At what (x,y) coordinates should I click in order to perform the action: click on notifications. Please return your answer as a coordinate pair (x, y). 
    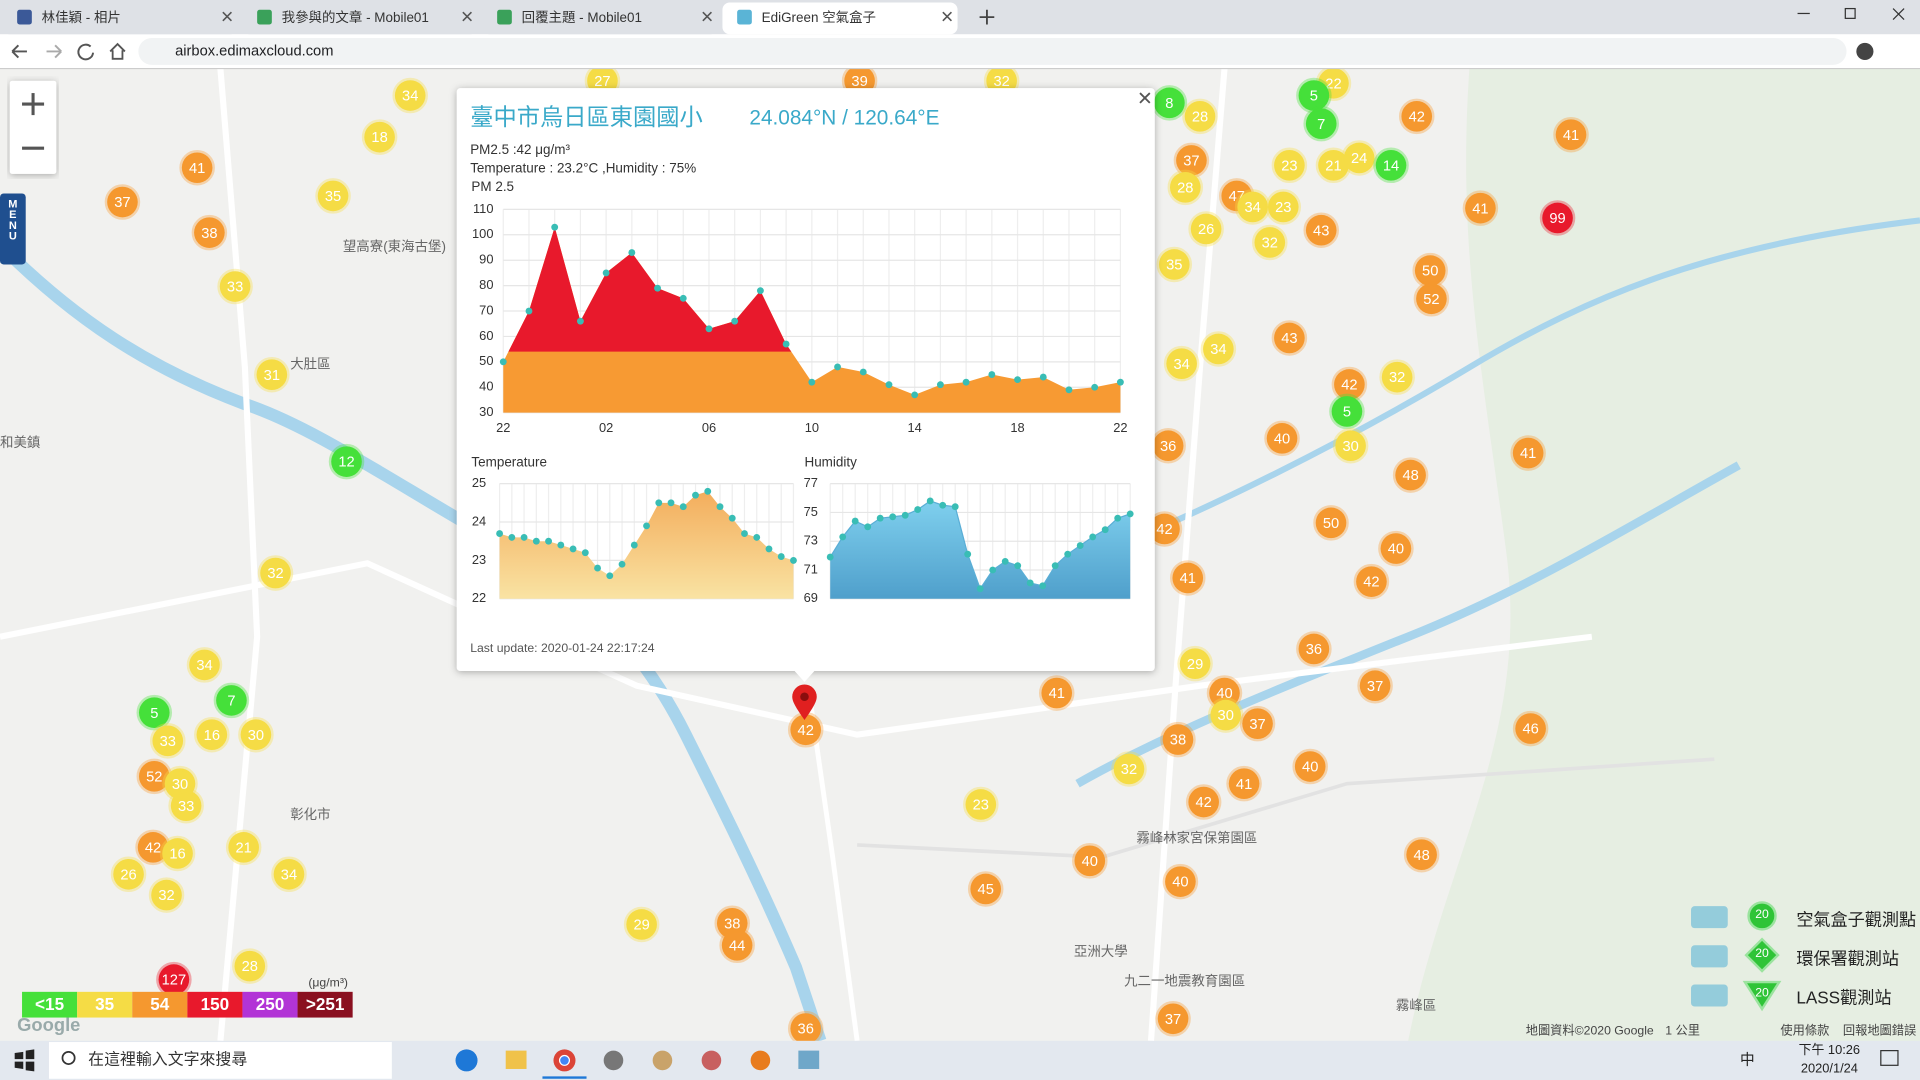
    Looking at the image, I should click on (1889, 1058).